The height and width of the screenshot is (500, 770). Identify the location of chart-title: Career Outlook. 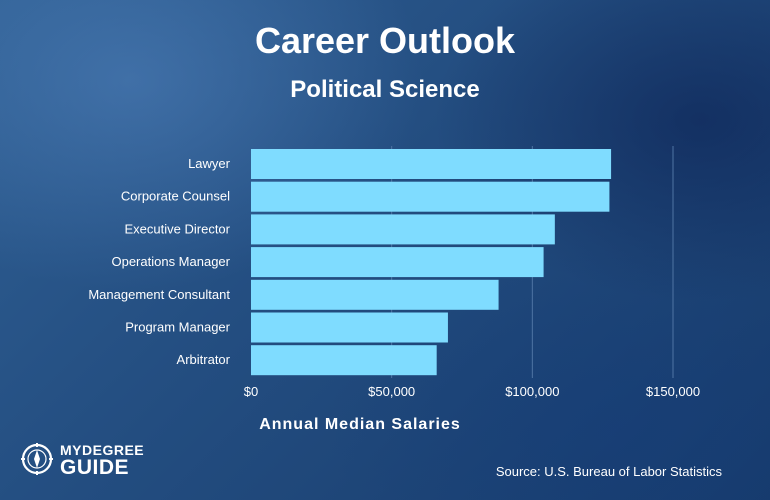
(385, 40).